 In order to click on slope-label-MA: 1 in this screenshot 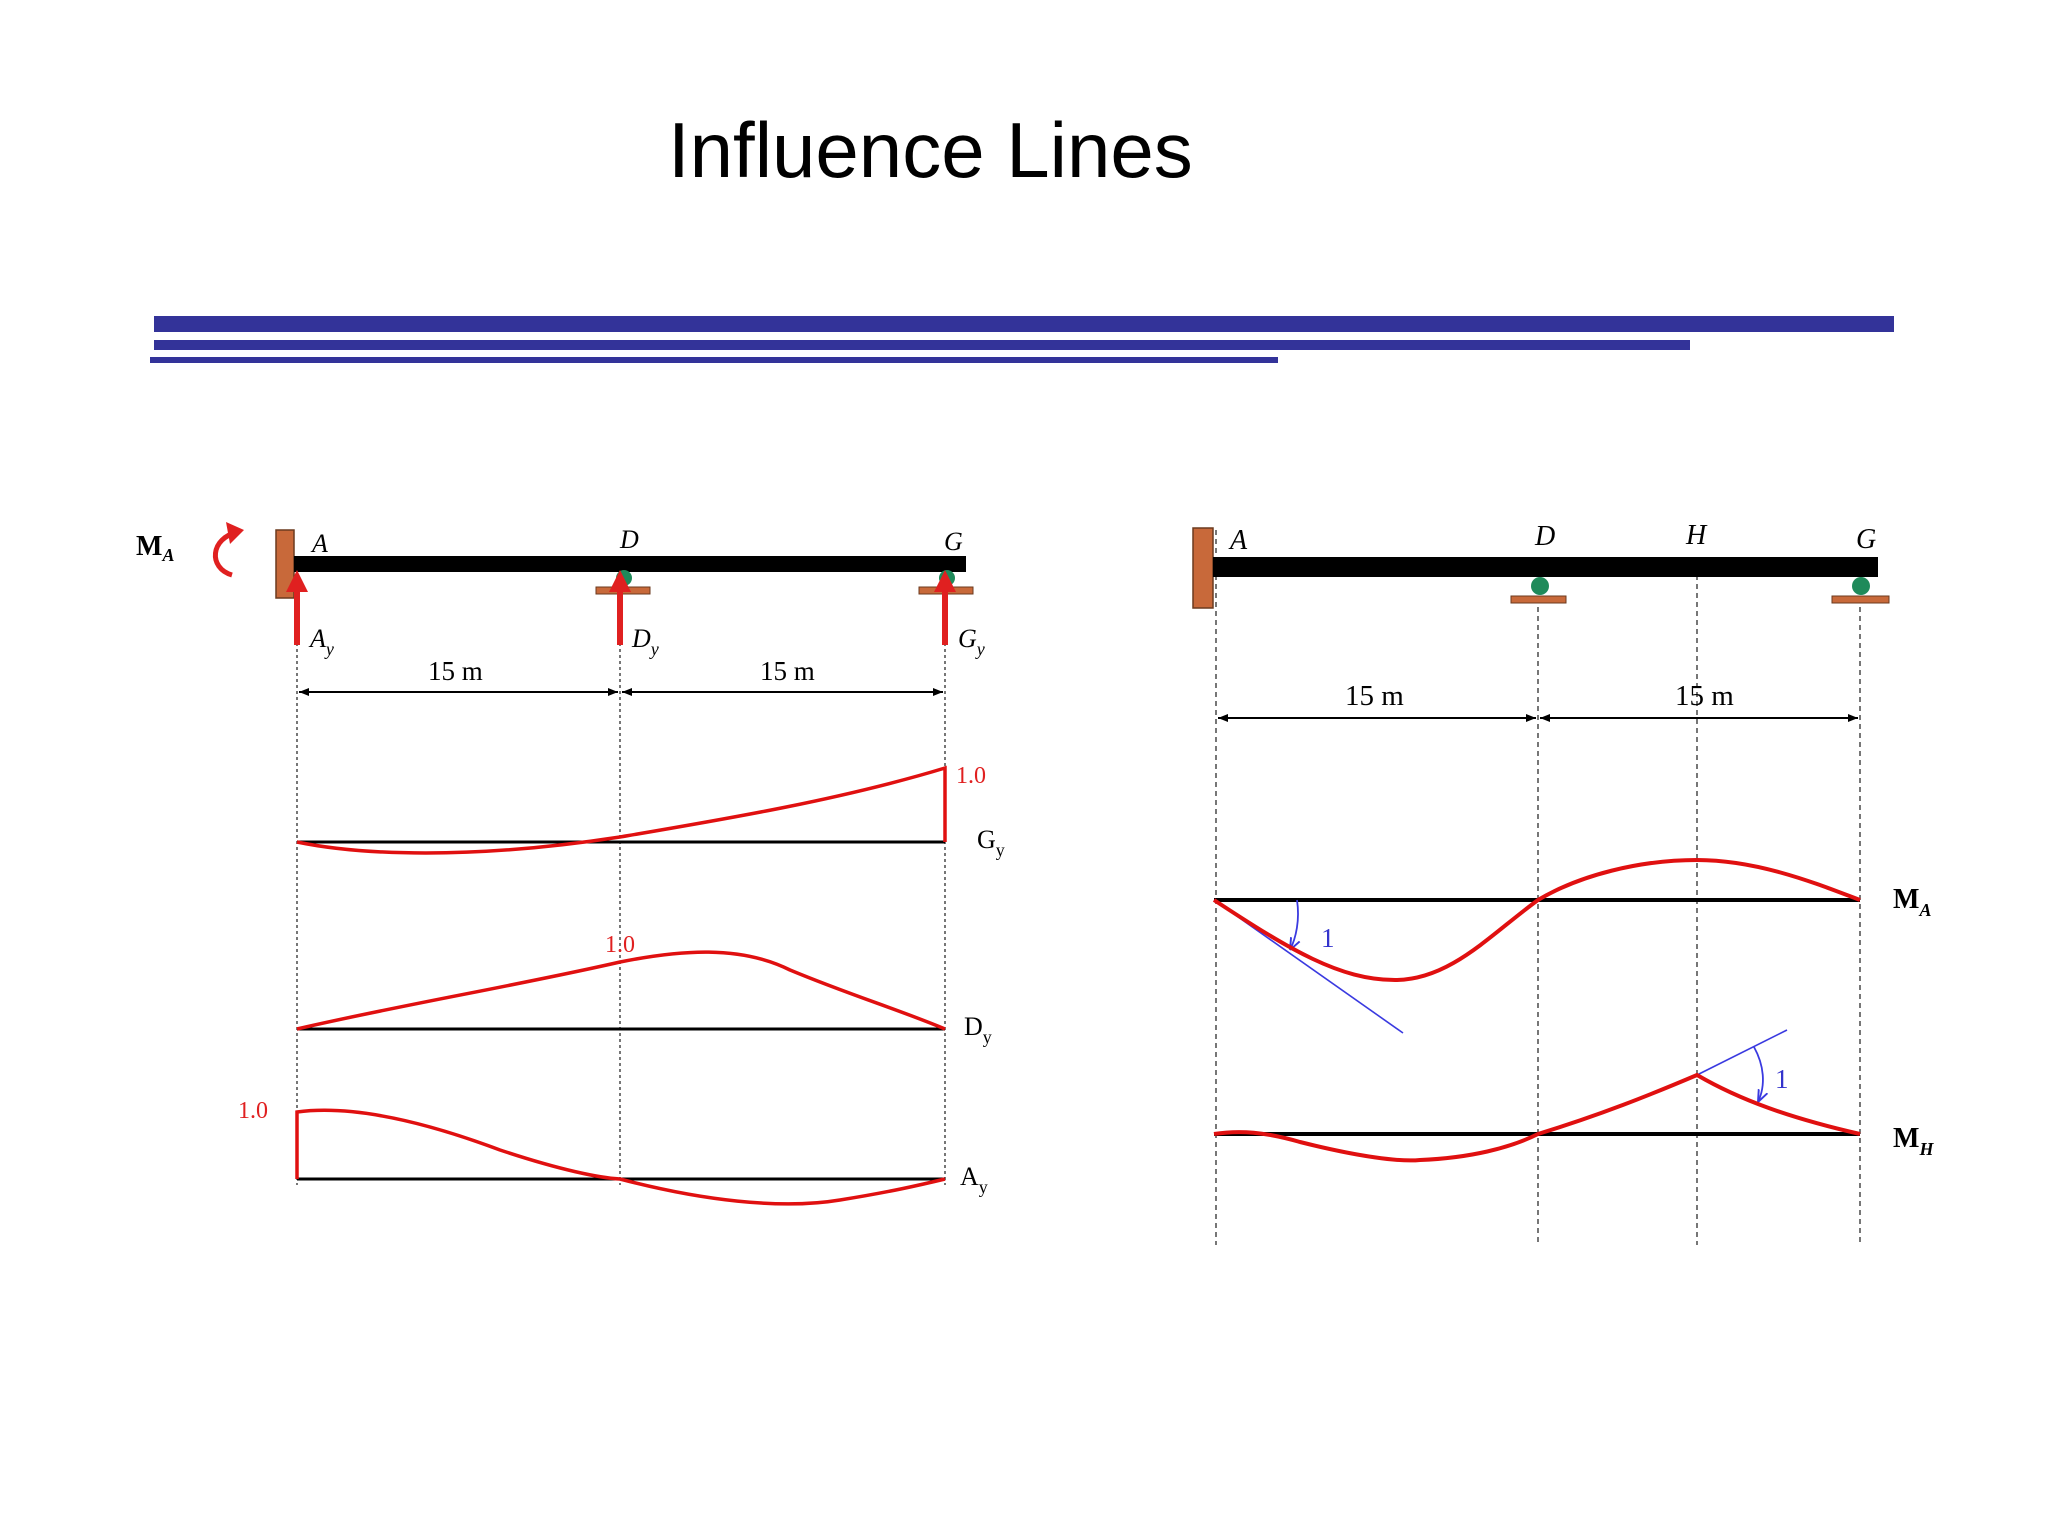, I will do `click(1328, 938)`.